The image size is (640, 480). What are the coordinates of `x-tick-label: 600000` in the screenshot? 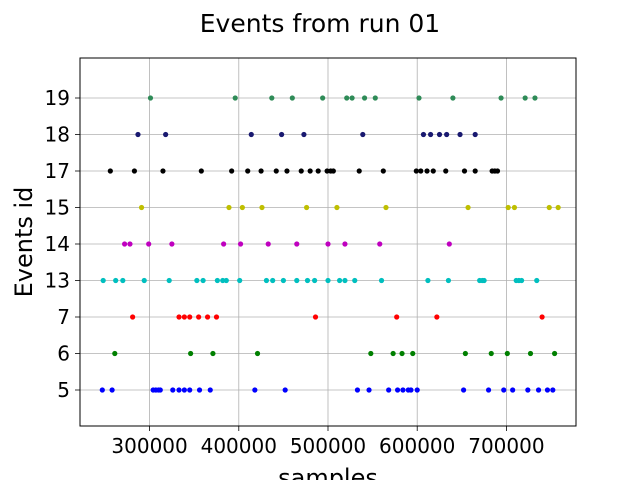 It's located at (417, 446).